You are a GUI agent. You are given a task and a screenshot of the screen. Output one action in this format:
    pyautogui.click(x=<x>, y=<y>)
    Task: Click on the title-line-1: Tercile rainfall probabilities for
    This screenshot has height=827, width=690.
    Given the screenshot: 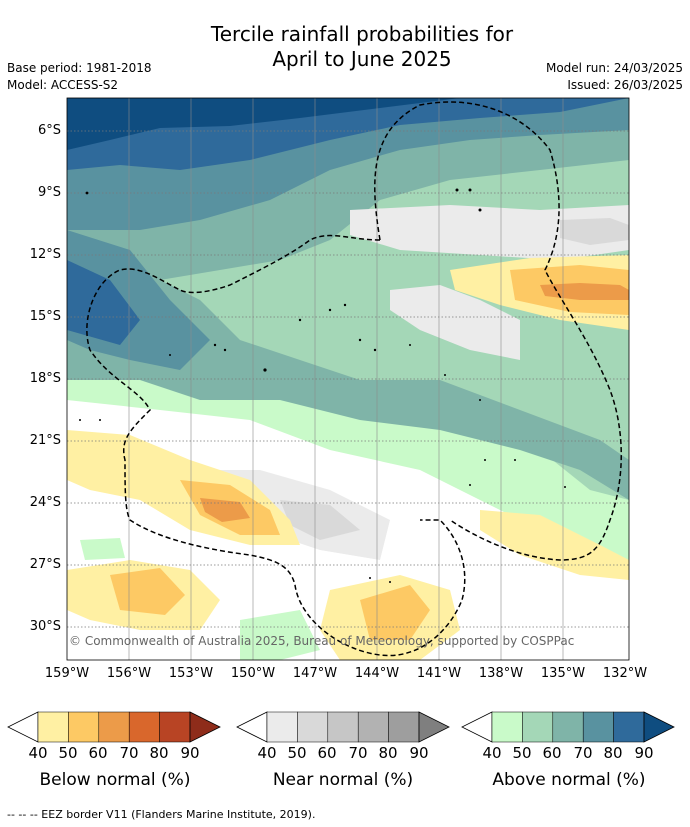 What is the action you would take?
    pyautogui.click(x=362, y=34)
    